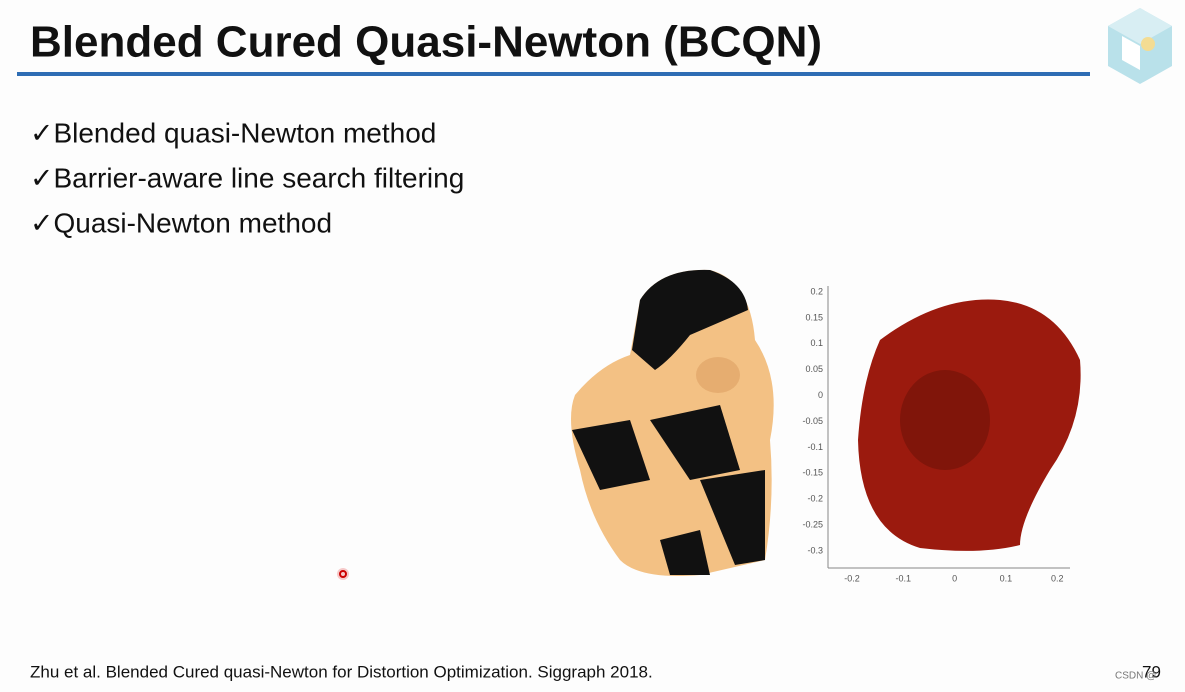  What do you see at coordinates (1140, 46) in the screenshot?
I see `logo` at bounding box center [1140, 46].